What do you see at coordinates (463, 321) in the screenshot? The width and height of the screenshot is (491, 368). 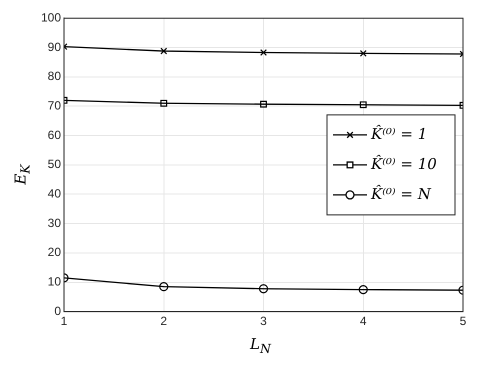 I see `x-tick-label: 5` at bounding box center [463, 321].